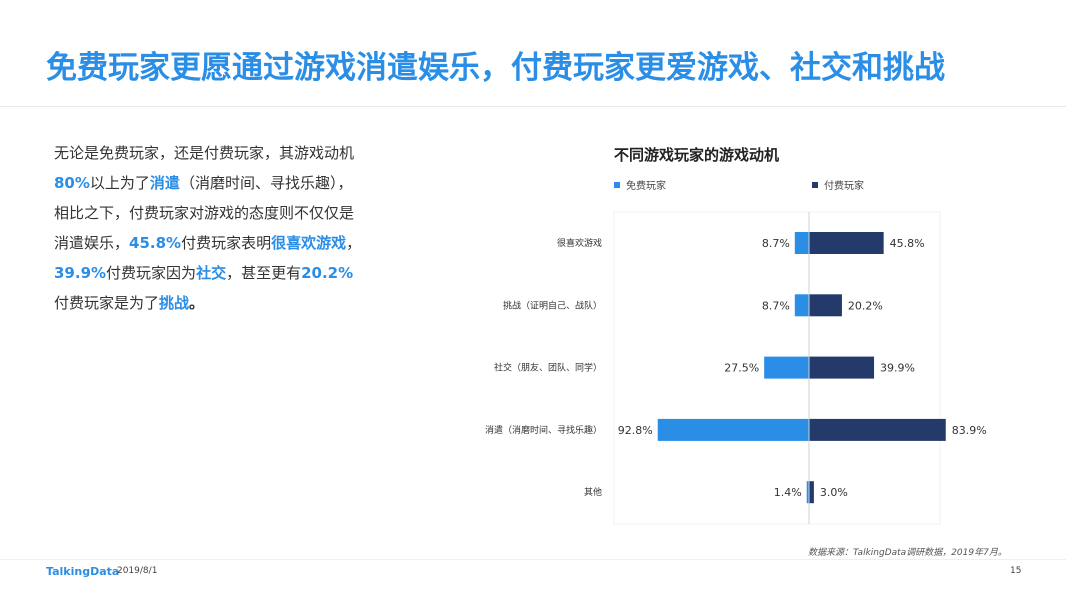  What do you see at coordinates (495, 68) in the screenshot?
I see `page-title: 免费玩家更愿通过游戏消遣娱乐，付费玩家更爱游戏、社交和挑战` at bounding box center [495, 68].